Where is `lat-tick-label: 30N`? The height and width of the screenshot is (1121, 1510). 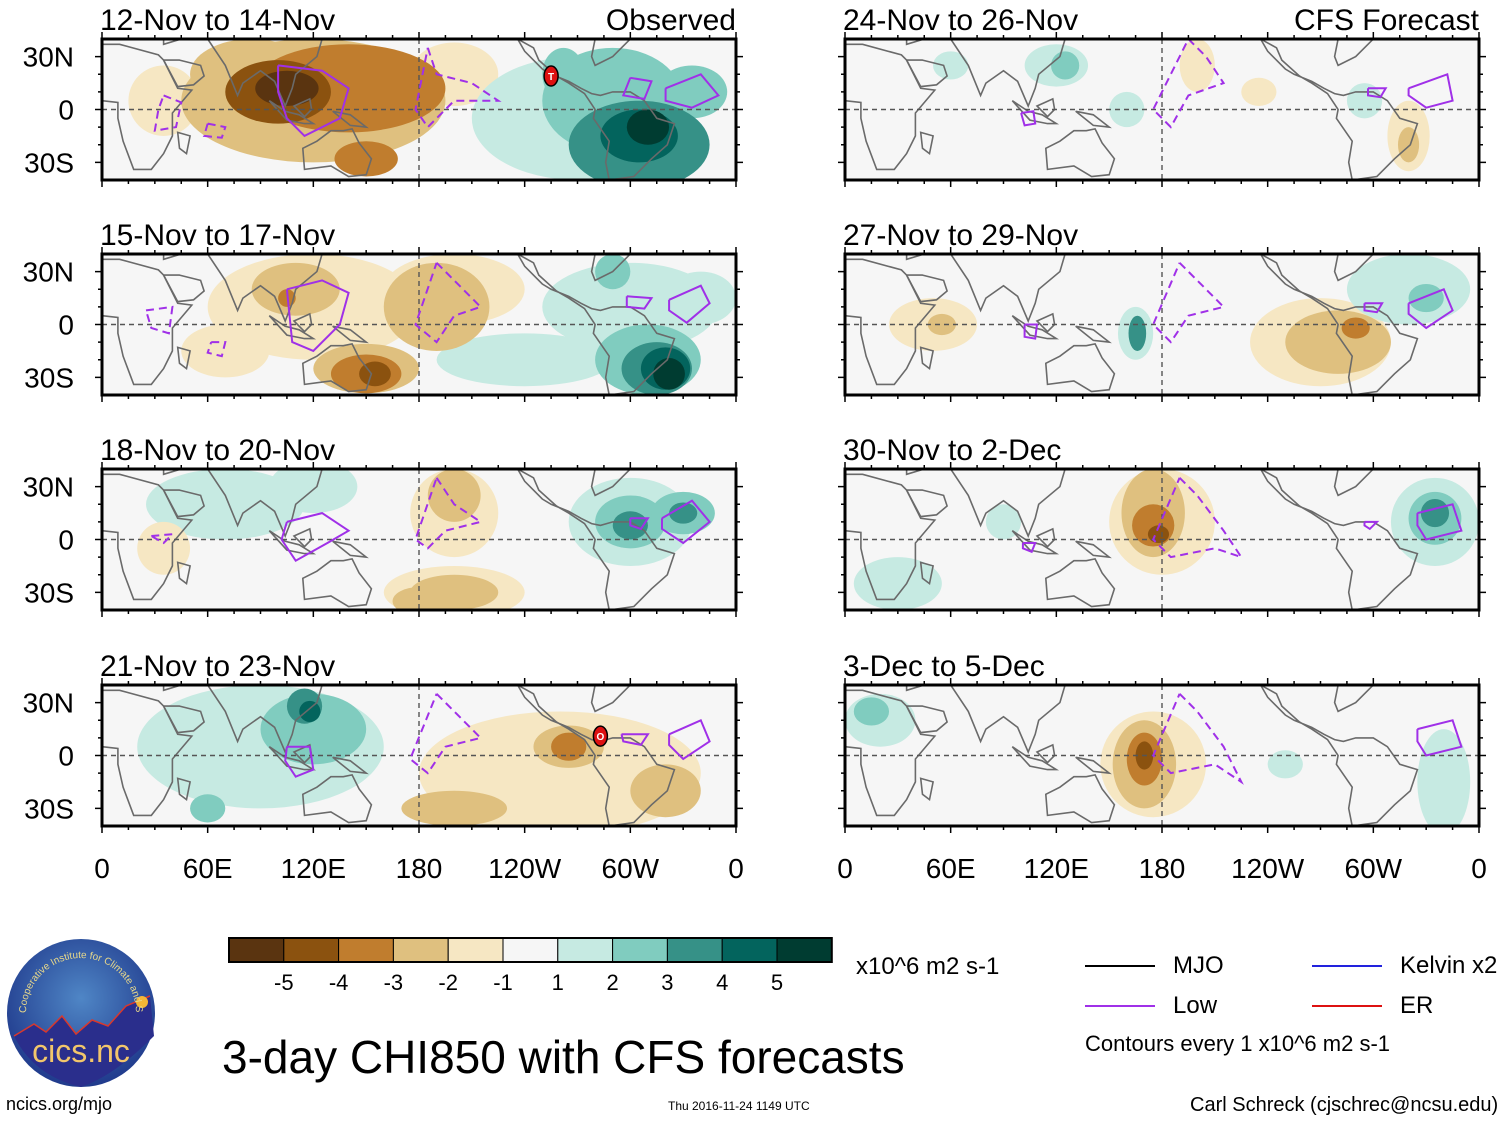 lat-tick-label: 30N is located at coordinates (48, 272).